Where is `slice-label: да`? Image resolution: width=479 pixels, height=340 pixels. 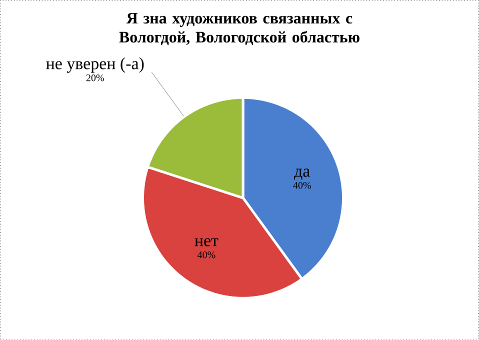 slice-label: да is located at coordinates (302, 174).